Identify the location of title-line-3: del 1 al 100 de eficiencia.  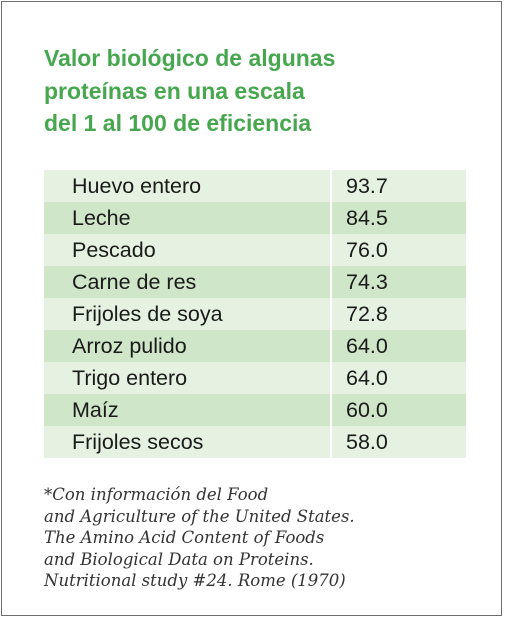
(178, 123).